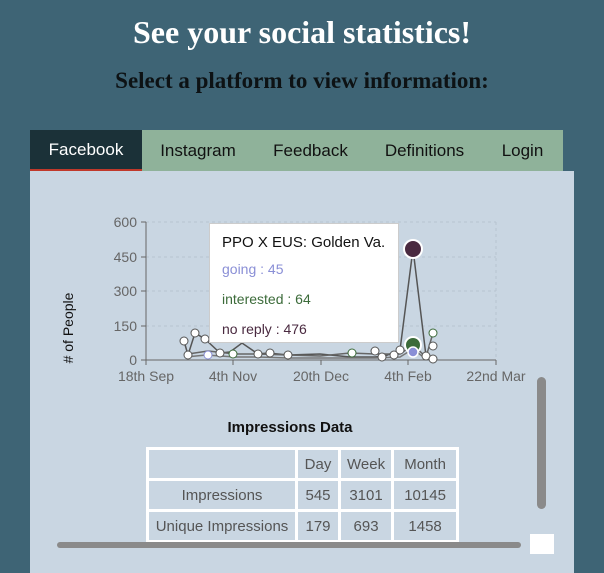 Image resolution: width=604 pixels, height=573 pixels. Describe the element at coordinates (68, 327) in the screenshot. I see `y-axis-label: # of People` at that location.